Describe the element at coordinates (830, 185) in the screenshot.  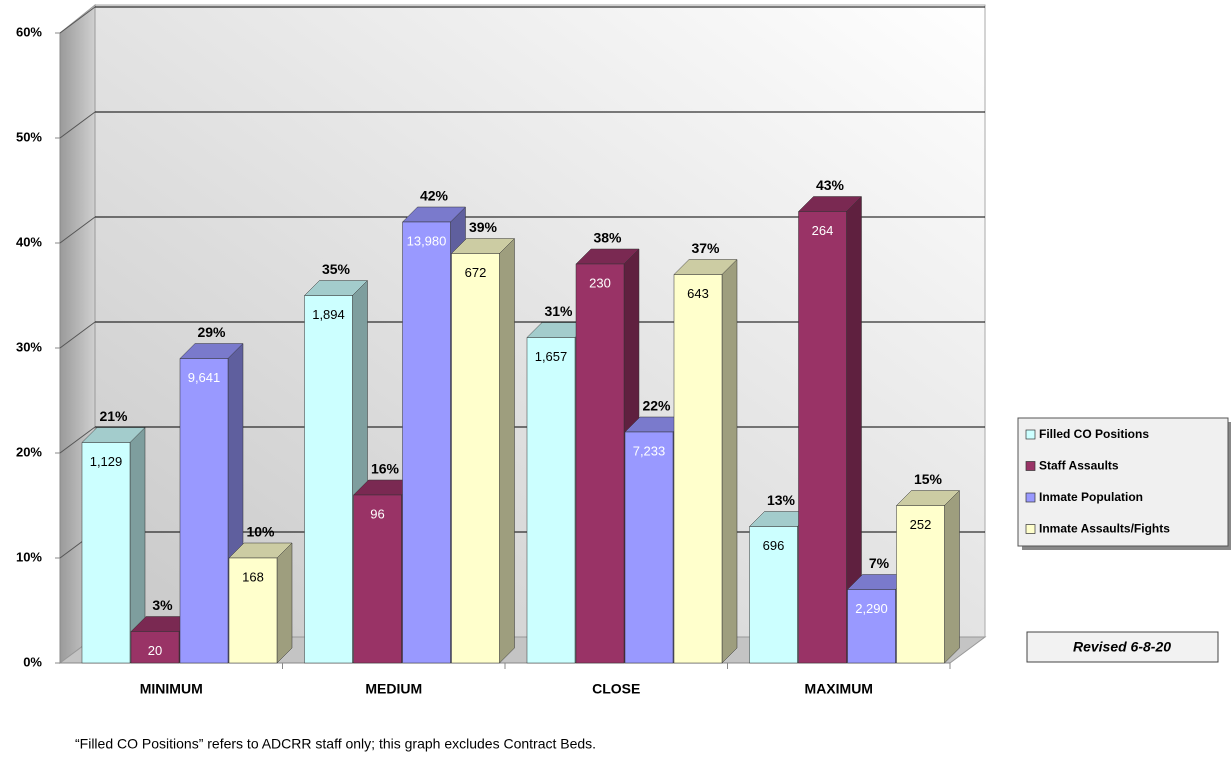
I see `value-label: 43%` at that location.